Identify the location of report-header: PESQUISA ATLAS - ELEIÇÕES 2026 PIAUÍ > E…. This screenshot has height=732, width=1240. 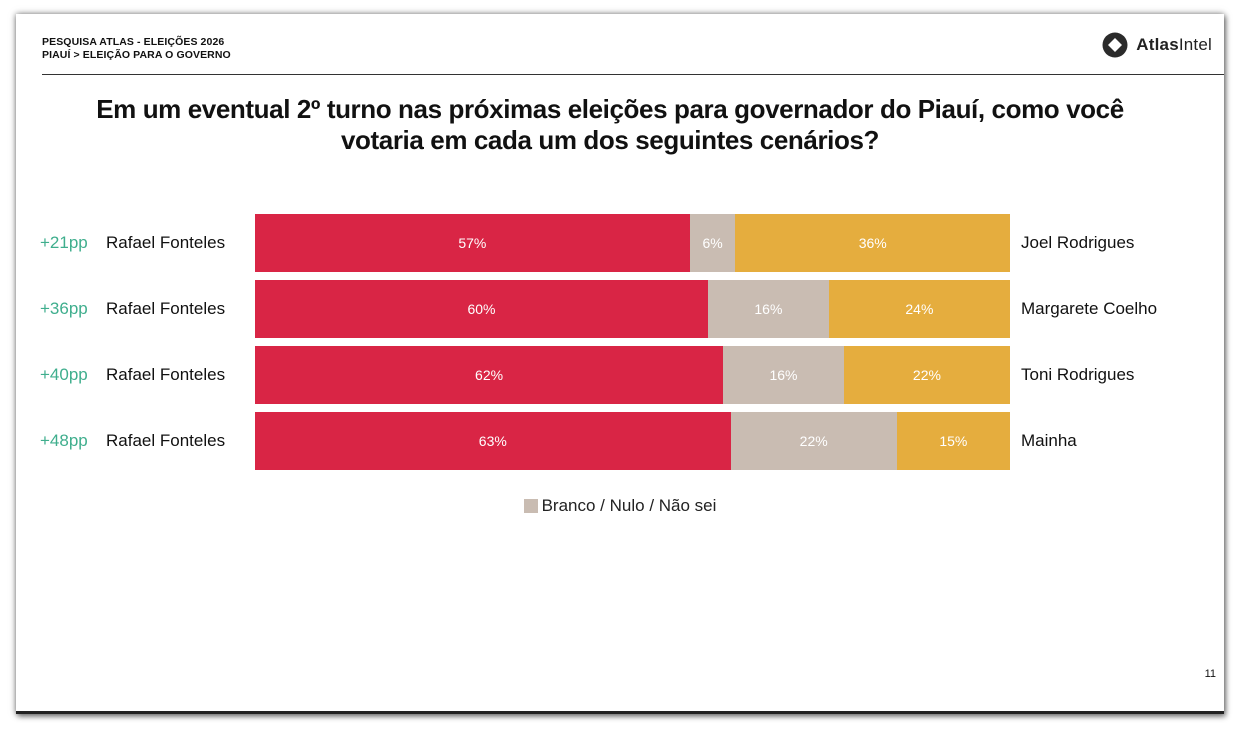
(136, 49).